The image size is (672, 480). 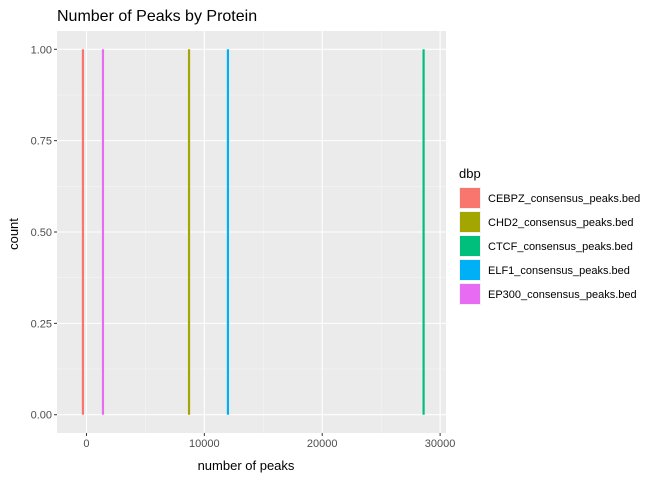 I want to click on y-tick-label: 0.25, so click(x=41, y=324).